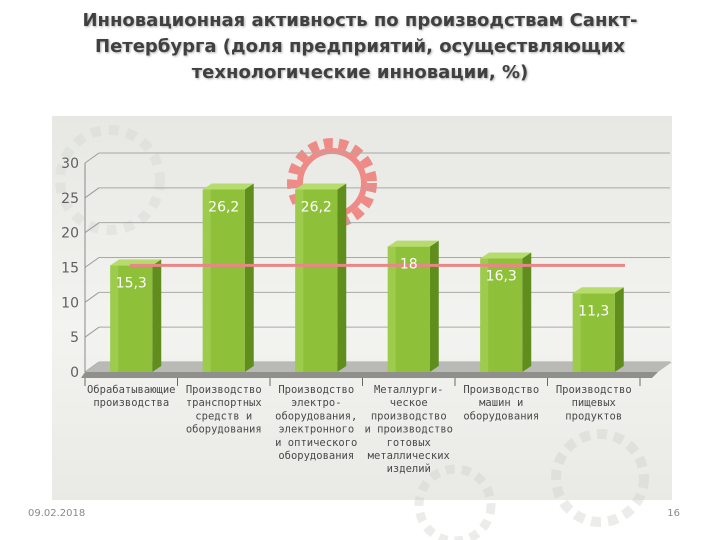 This screenshot has width=720, height=540. I want to click on y-tick-label: 20, so click(70, 234).